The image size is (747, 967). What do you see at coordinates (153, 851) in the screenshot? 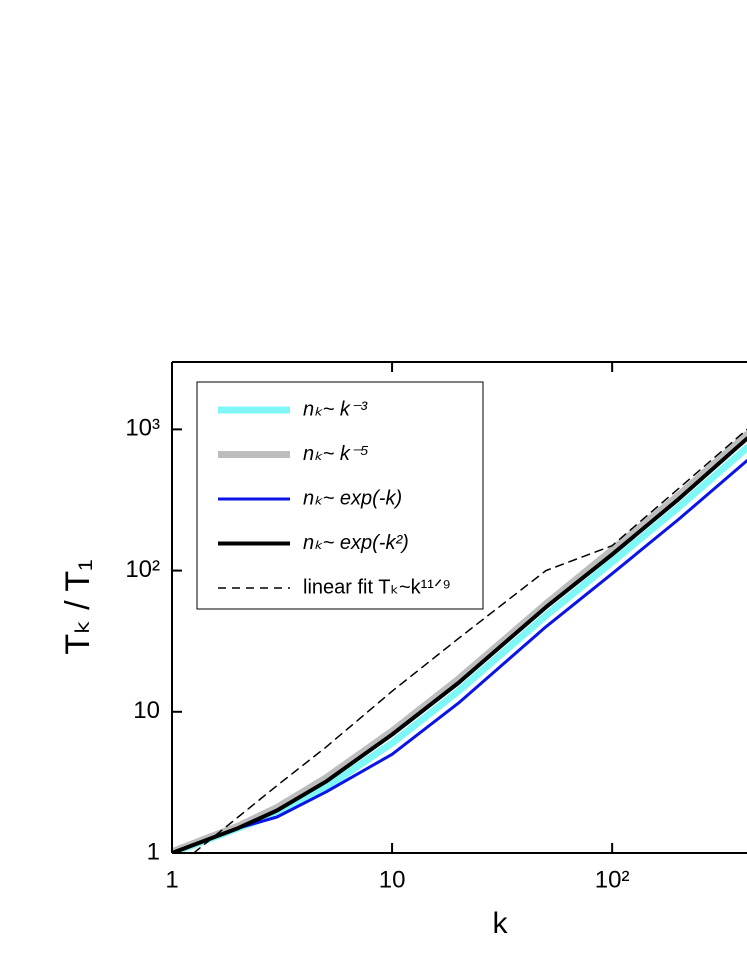
I see `y-tick-label: 1` at bounding box center [153, 851].